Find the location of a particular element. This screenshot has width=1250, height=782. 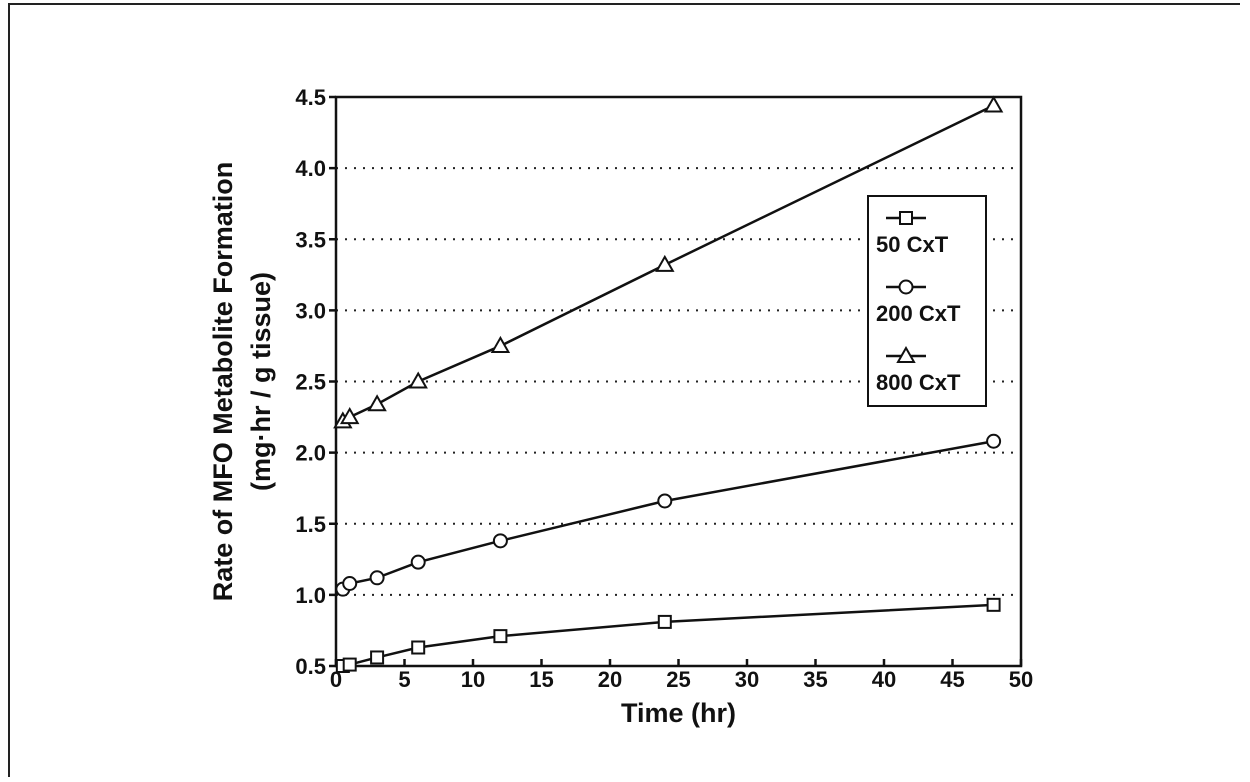

x-tick-label: 50 is located at coordinates (1021, 679).